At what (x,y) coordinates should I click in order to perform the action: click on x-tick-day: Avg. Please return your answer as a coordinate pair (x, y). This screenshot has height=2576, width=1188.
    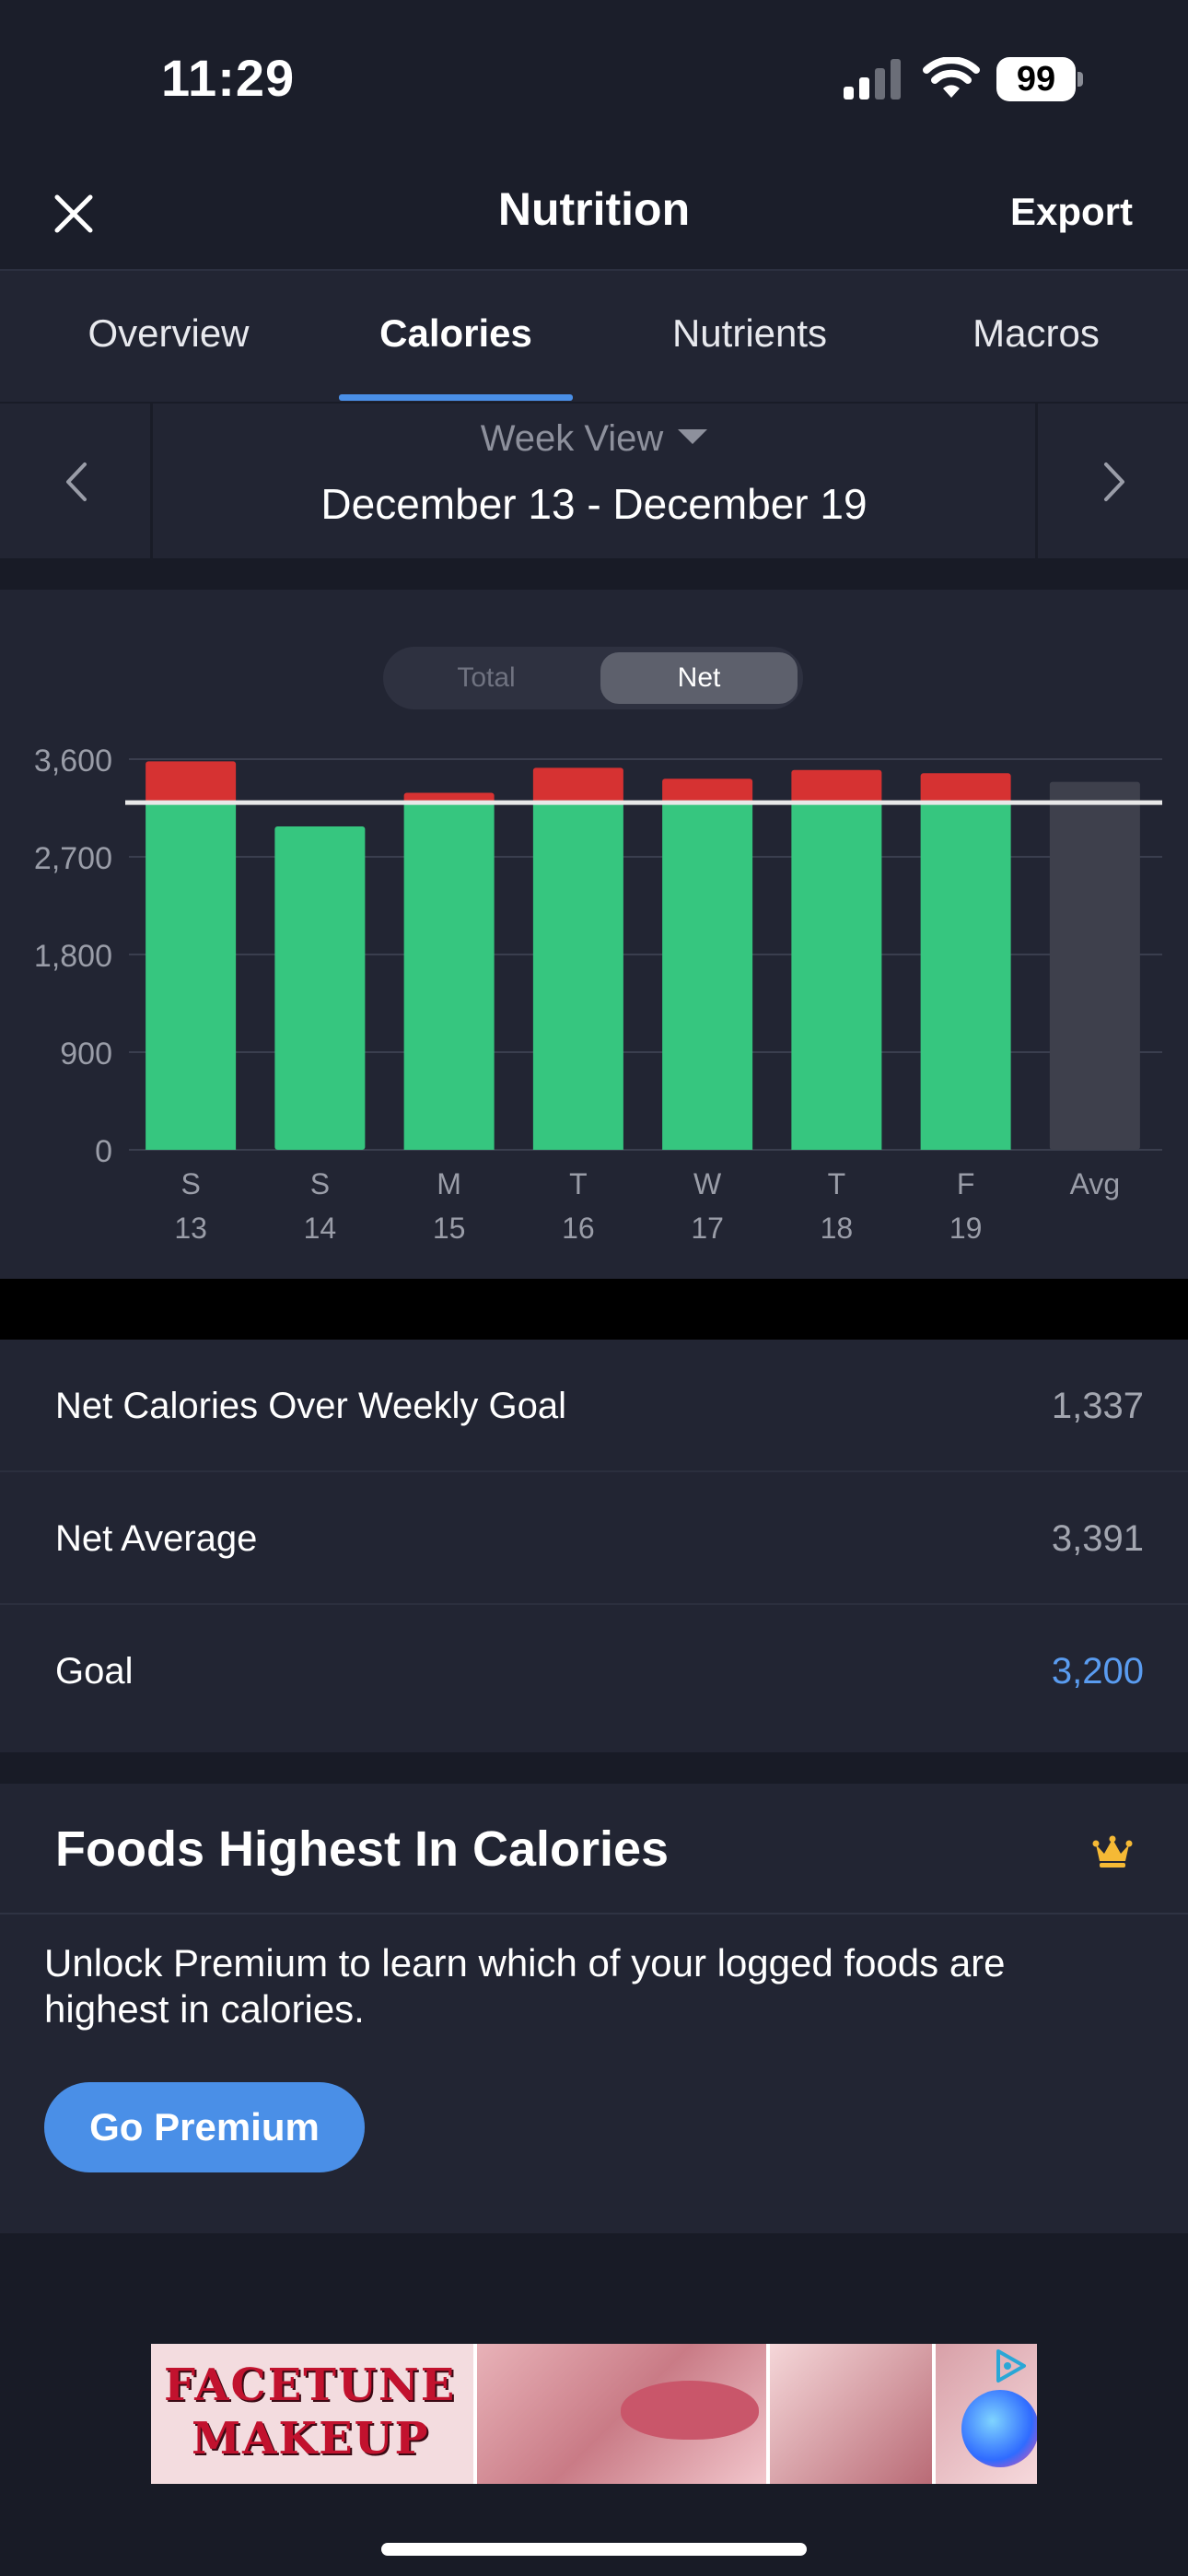
    Looking at the image, I should click on (1095, 1183).